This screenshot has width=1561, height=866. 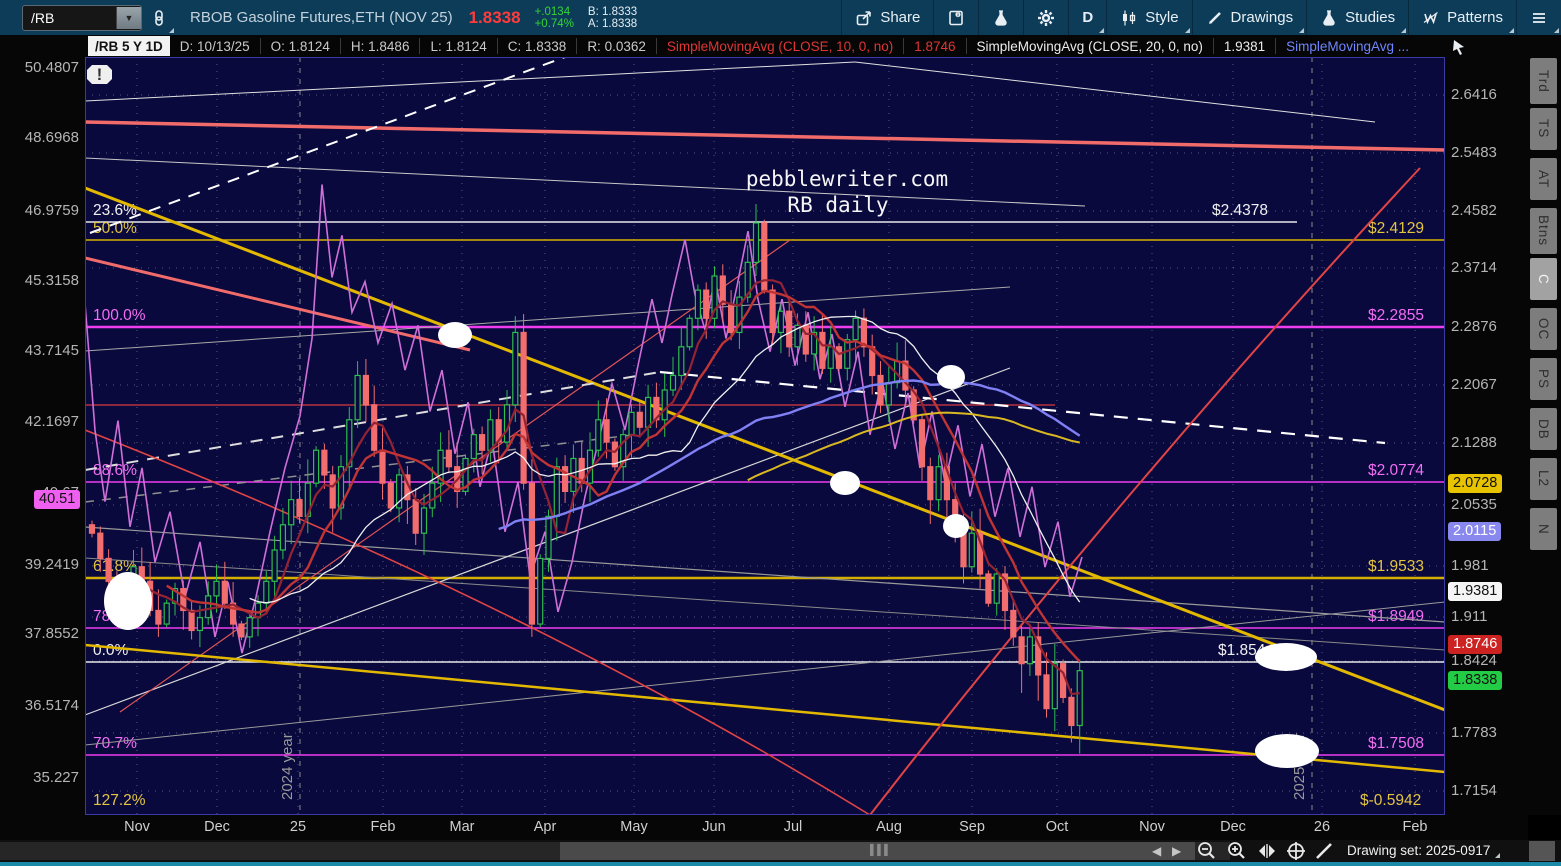 I want to click on side-tab-ps: PS, so click(x=1543, y=379).